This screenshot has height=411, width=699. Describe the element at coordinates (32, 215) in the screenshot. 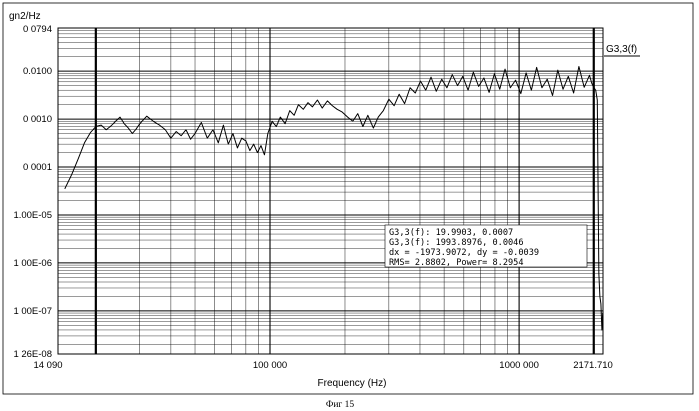

I see `y-tick-label: 1.00E-05` at that location.